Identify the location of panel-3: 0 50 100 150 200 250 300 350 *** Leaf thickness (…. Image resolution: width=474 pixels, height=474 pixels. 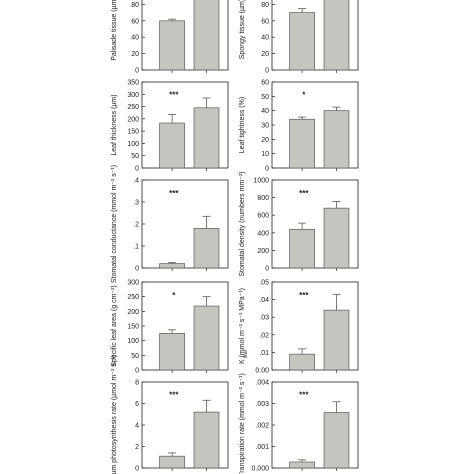
(170, 126).